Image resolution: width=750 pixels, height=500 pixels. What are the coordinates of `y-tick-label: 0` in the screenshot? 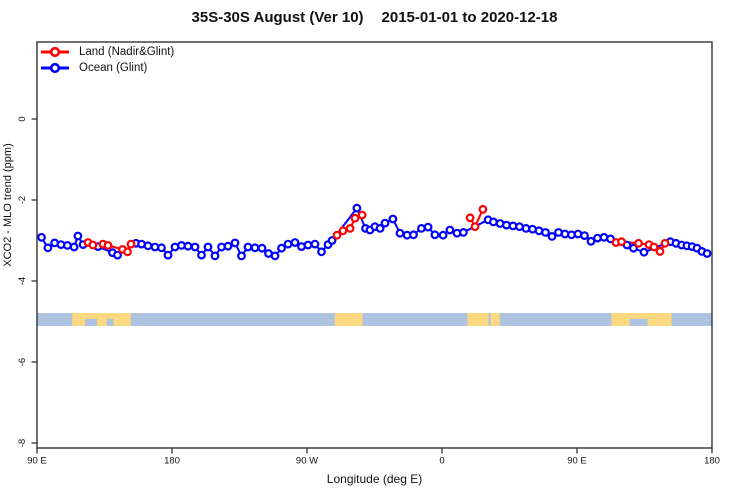 It's located at (22, 118).